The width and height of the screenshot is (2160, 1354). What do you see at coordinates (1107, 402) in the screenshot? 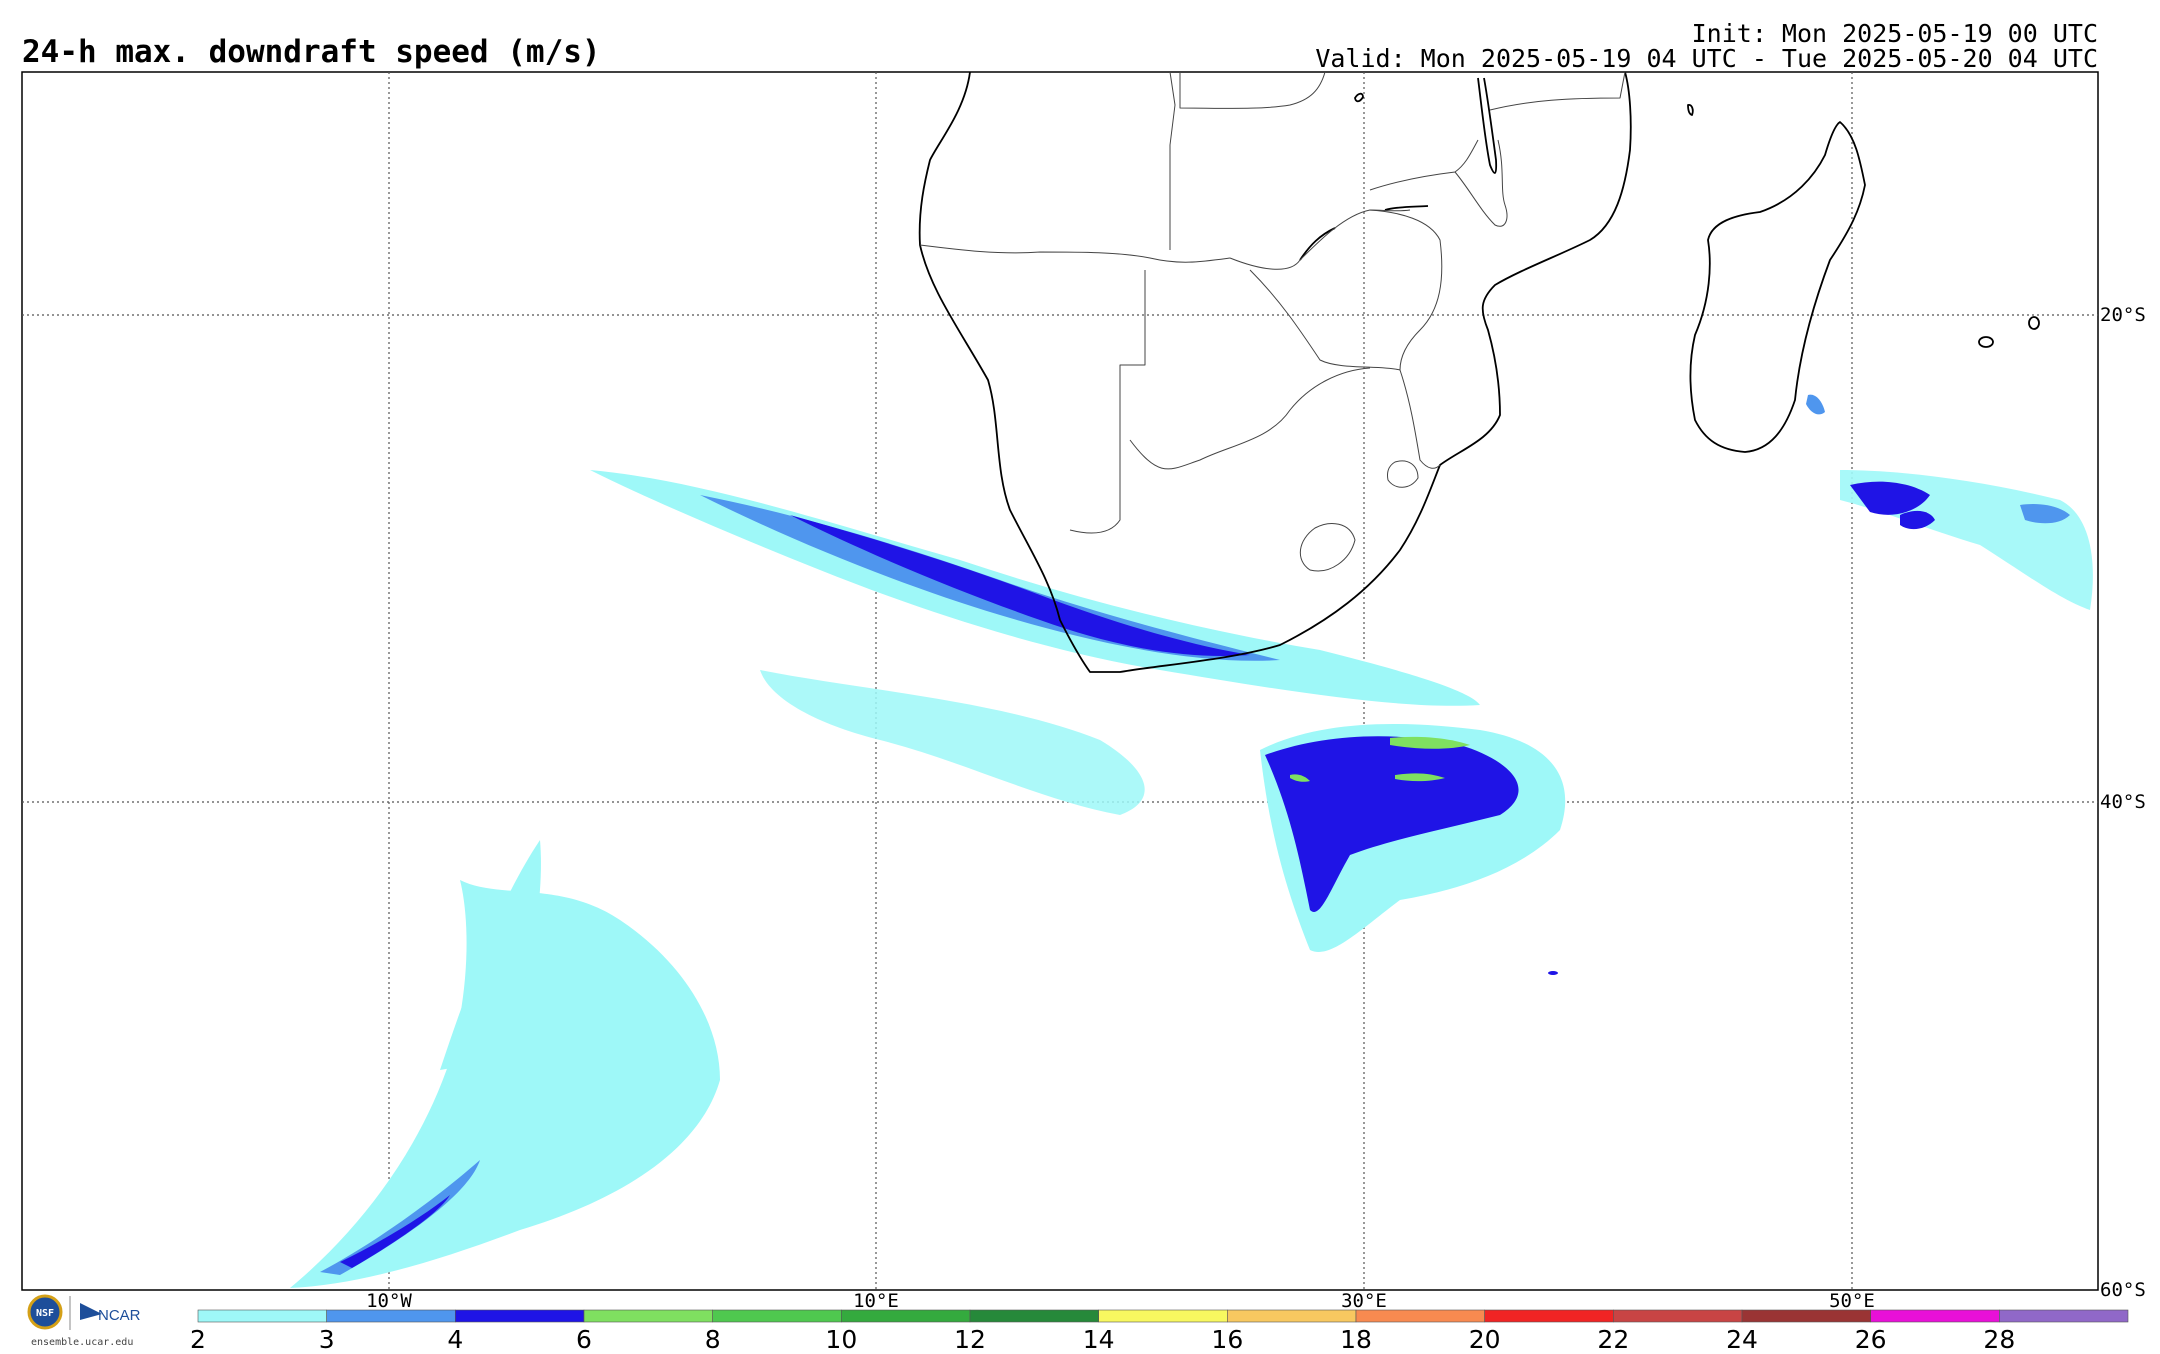
I see `border-namibia-botswana` at bounding box center [1107, 402].